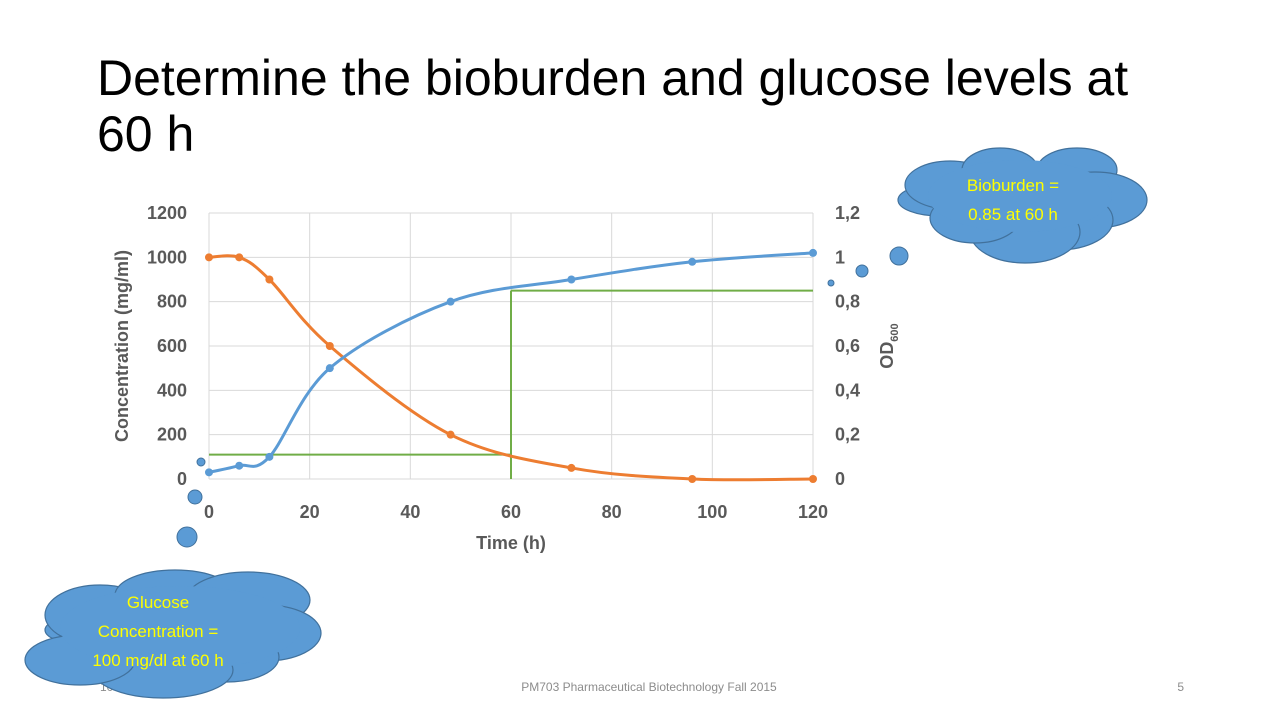 This screenshot has height=720, width=1280. I want to click on left-tick-label: 1200, so click(167, 213).